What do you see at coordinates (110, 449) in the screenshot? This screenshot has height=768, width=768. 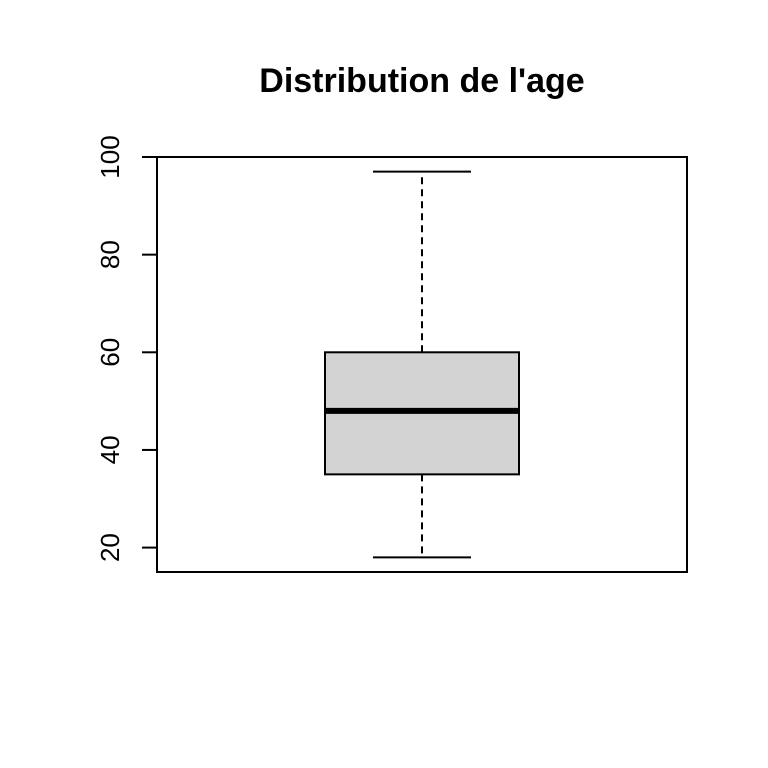 I see `y-tick-label-40: 40` at bounding box center [110, 449].